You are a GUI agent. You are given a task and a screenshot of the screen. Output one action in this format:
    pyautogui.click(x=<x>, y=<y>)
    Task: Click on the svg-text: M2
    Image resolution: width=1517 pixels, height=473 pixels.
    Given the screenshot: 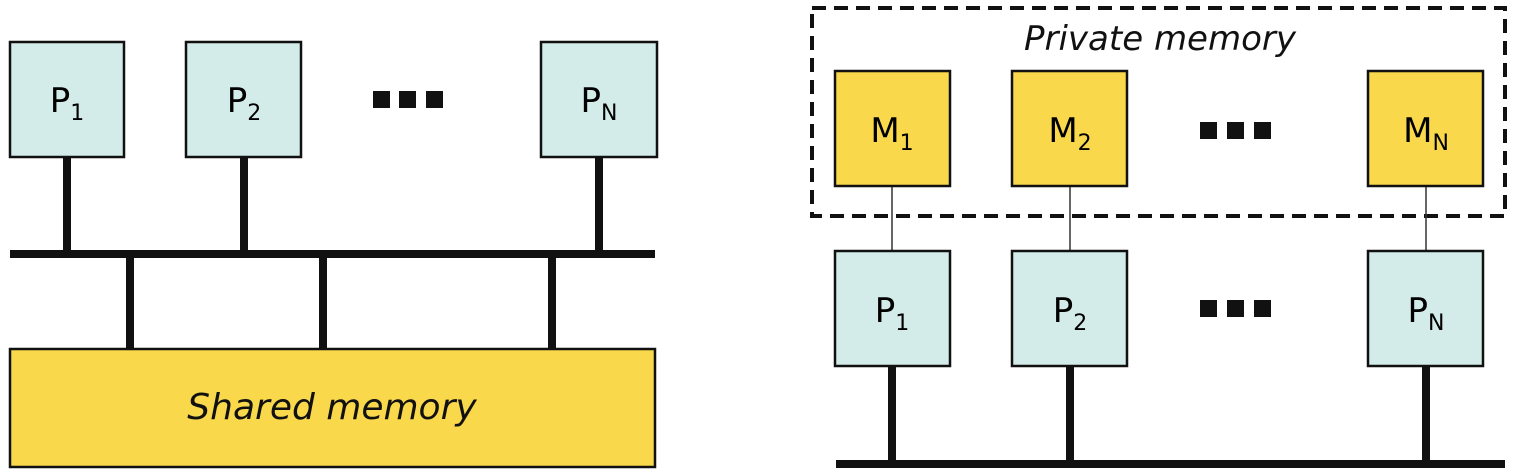 What is the action you would take?
    pyautogui.click(x=1069, y=133)
    